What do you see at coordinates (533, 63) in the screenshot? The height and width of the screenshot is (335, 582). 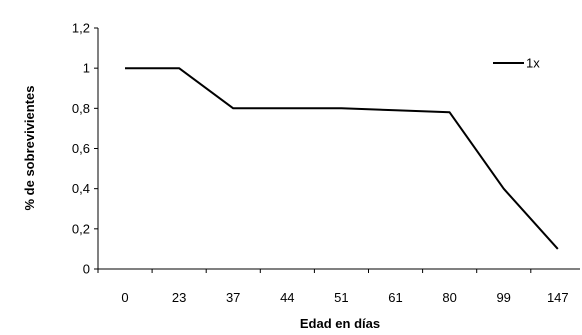 I see `legend-label-1x: 1x` at bounding box center [533, 63].